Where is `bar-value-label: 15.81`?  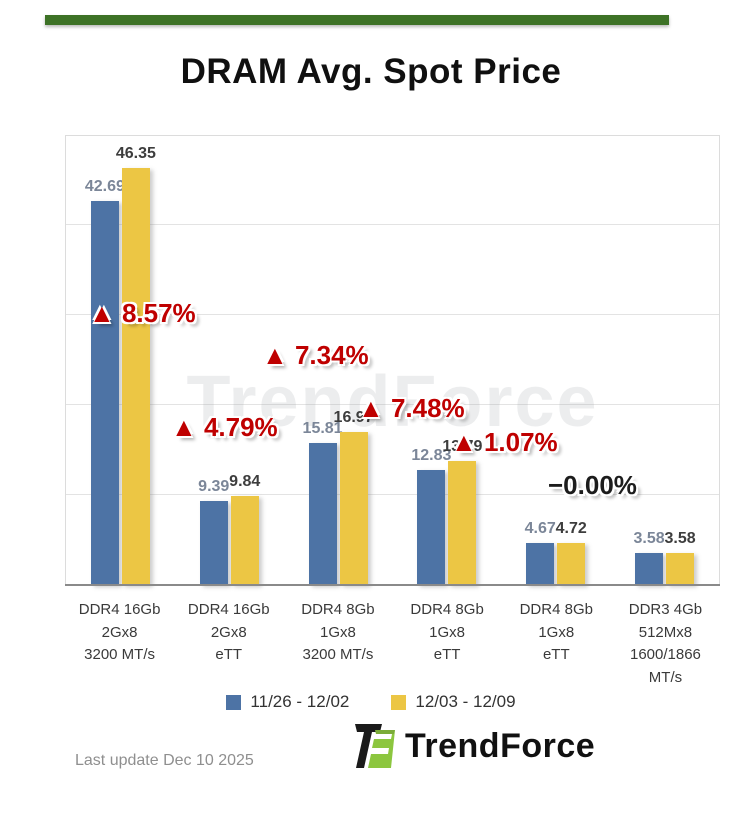
bar-value-label: 15.81 is located at coordinates (322, 428).